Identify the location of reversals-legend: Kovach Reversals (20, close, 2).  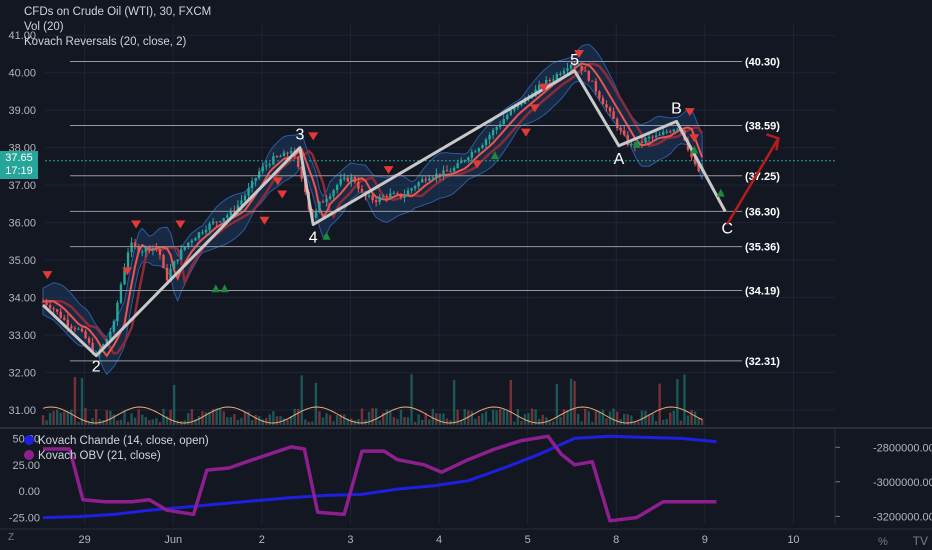
(105, 42).